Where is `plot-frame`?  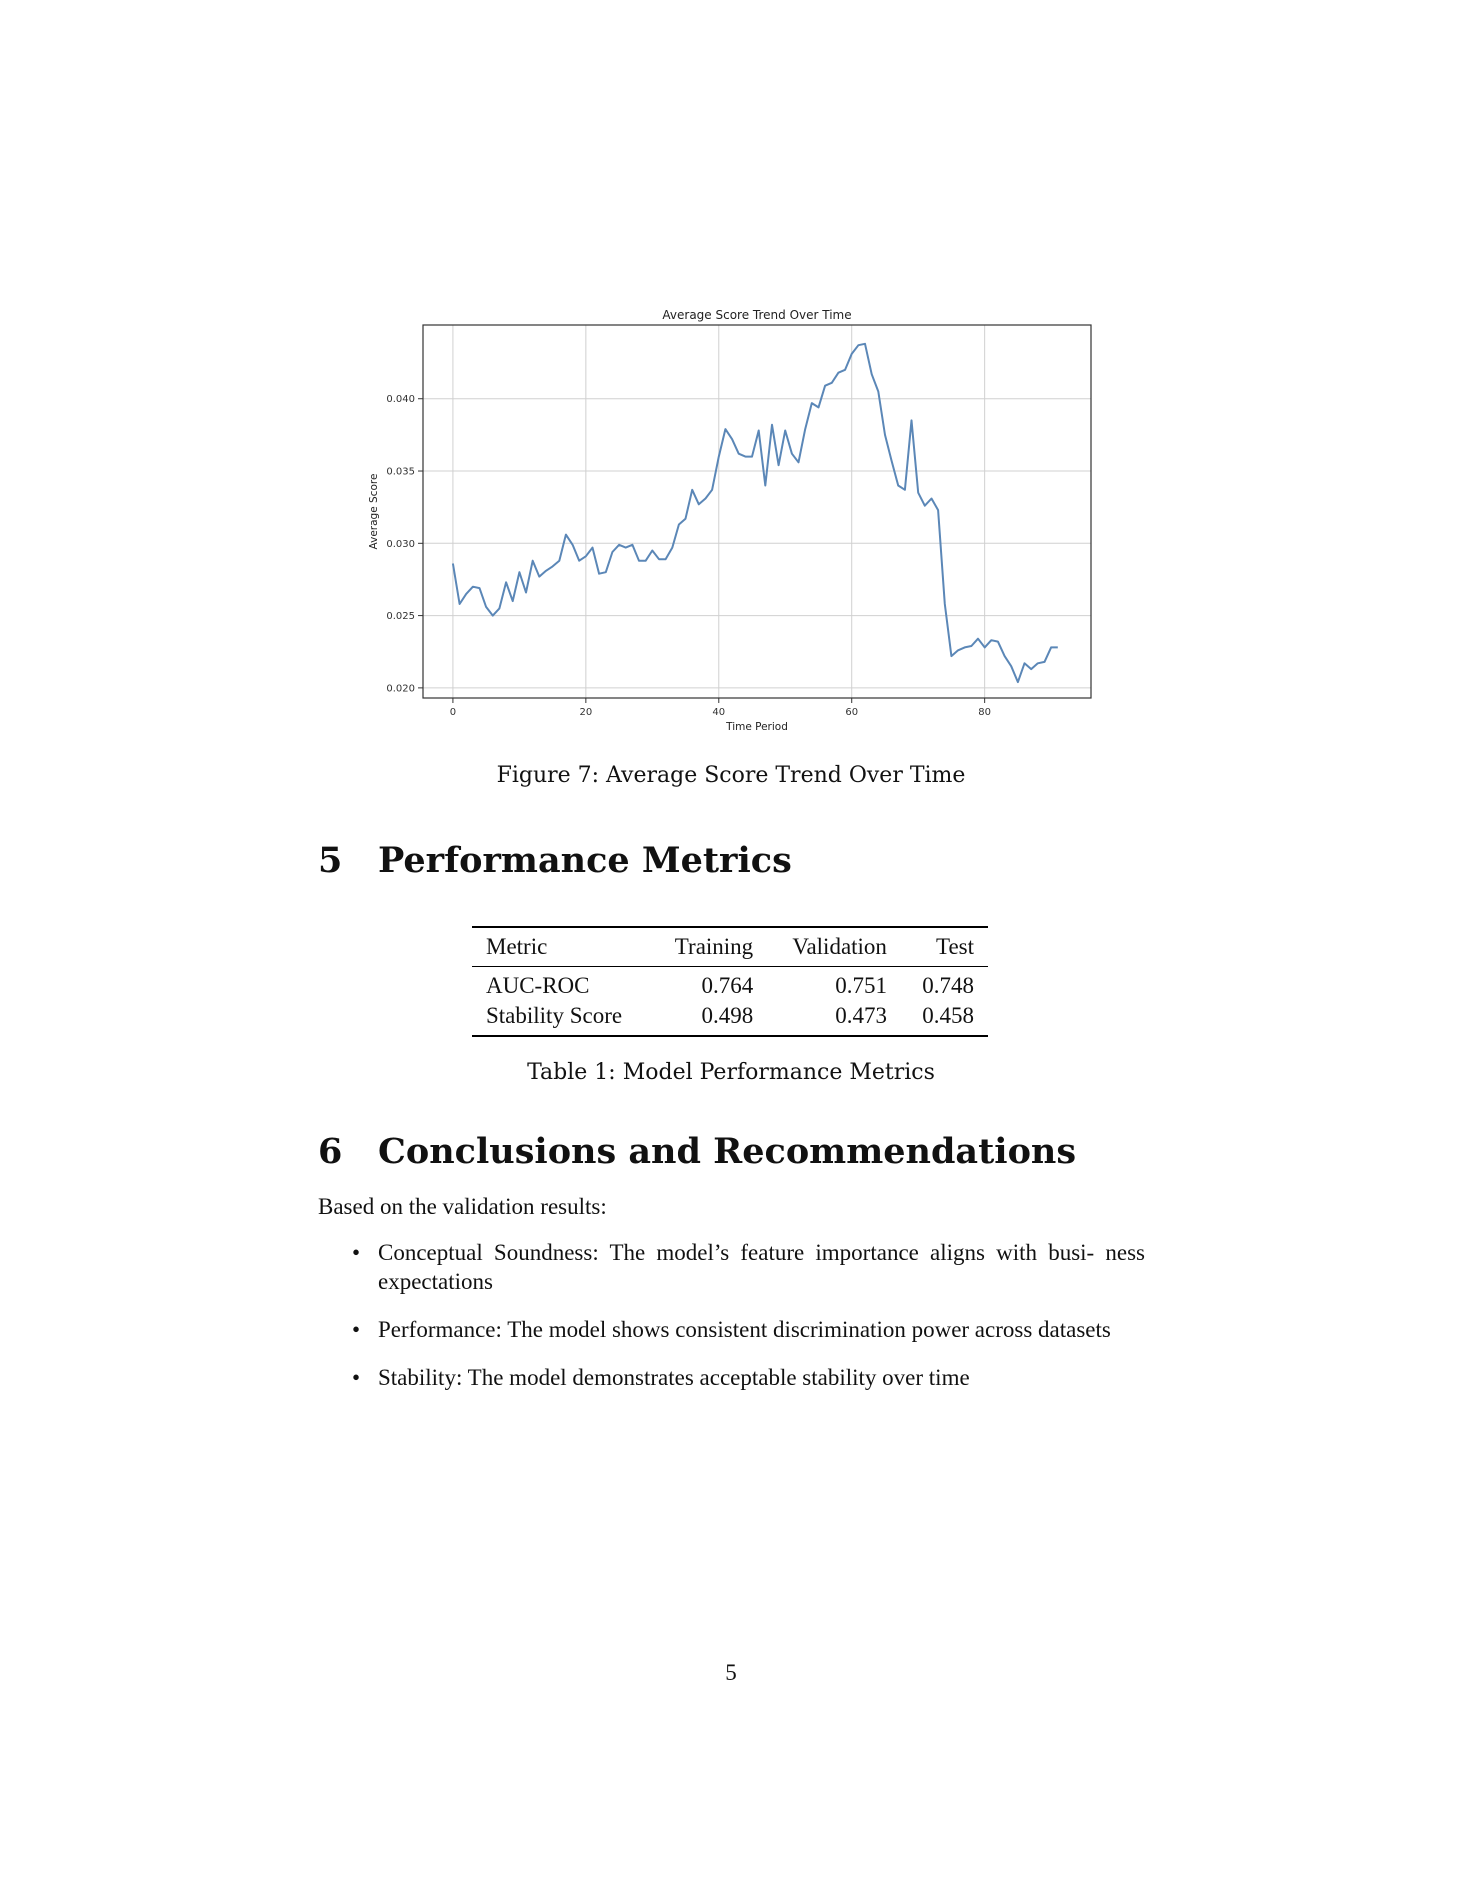
plot-frame is located at coordinates (757, 511).